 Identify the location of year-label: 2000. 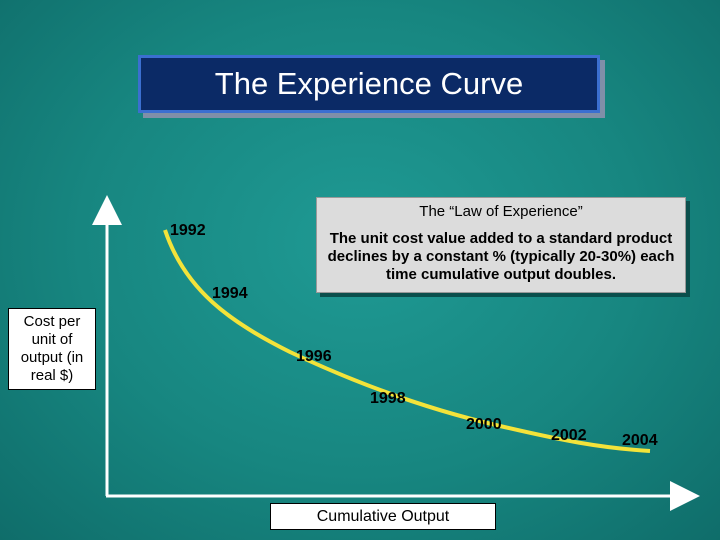
(484, 424).